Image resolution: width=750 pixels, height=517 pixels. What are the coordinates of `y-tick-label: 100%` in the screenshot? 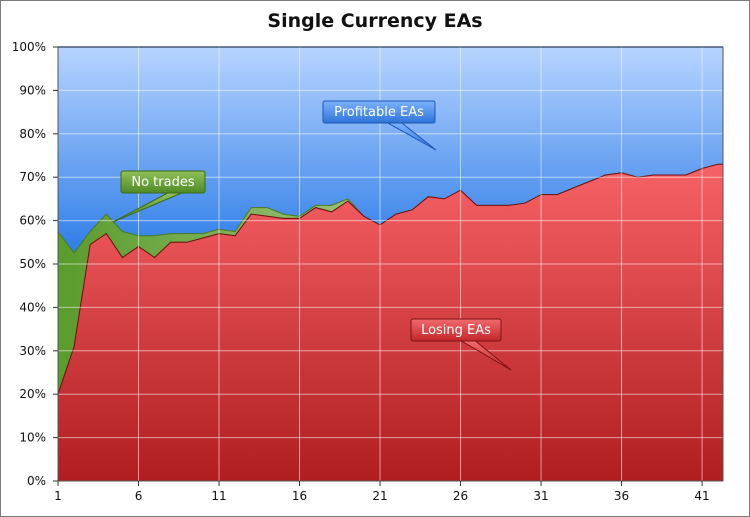 It's located at (29, 47).